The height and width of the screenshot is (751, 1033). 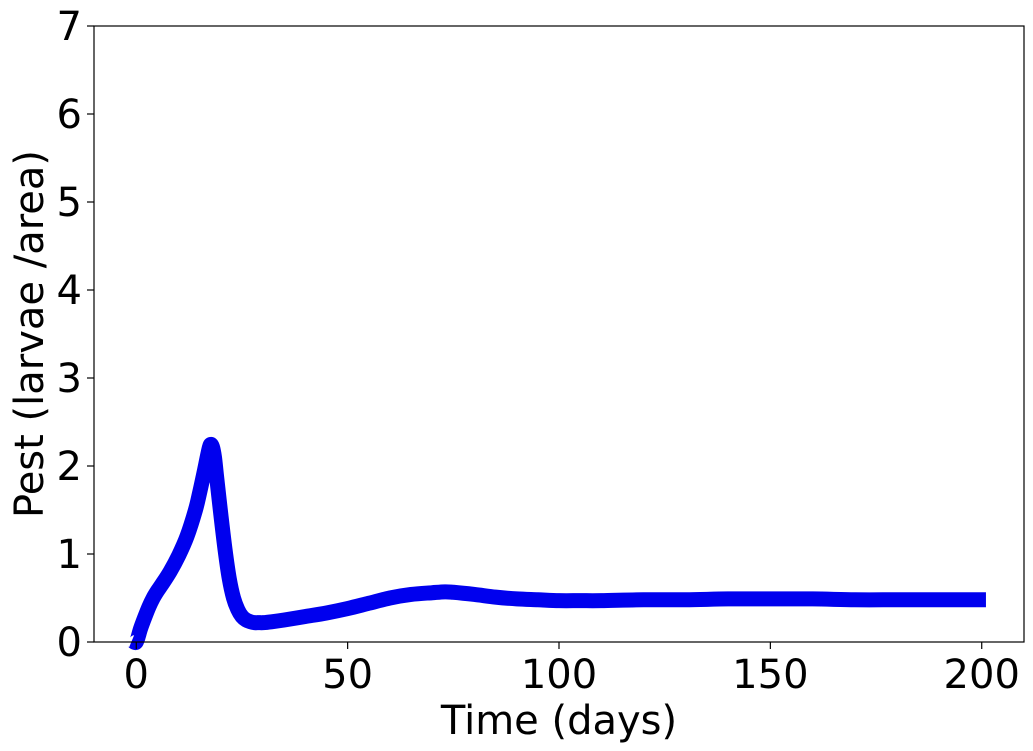 I want to click on x-tick-label: 50, so click(x=347, y=675).